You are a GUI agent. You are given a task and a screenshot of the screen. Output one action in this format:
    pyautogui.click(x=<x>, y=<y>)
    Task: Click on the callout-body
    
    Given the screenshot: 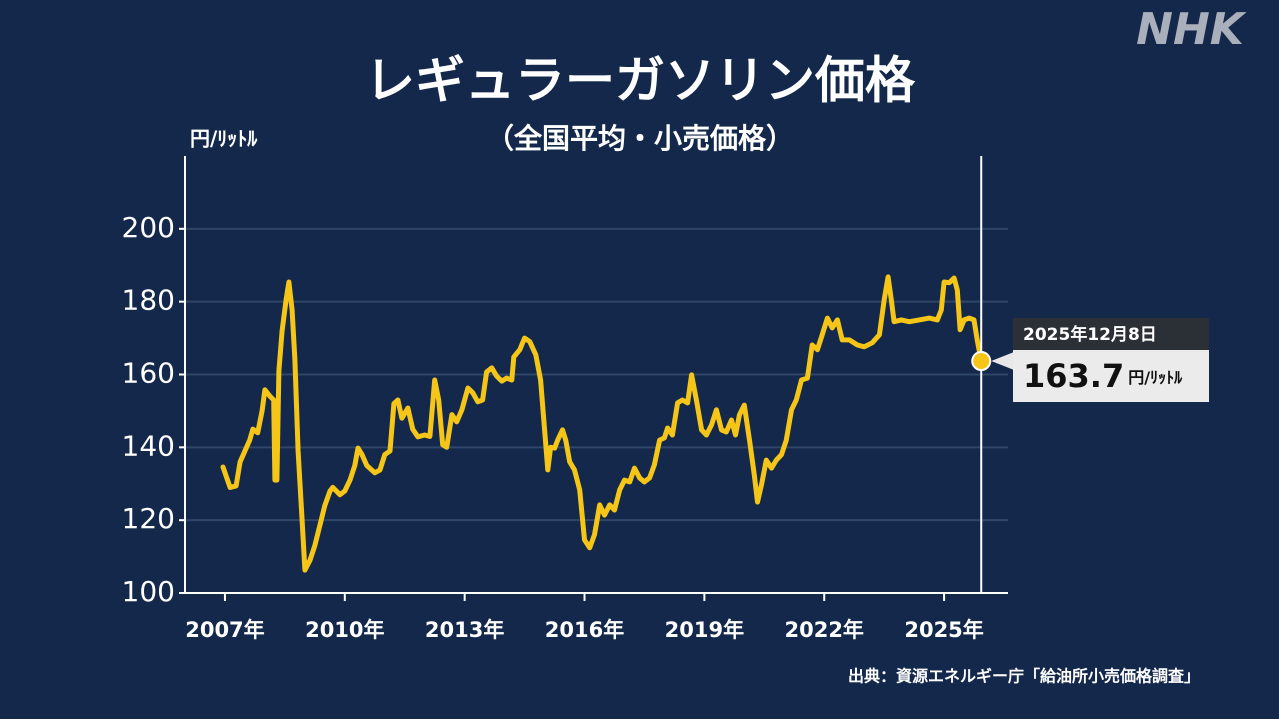 What is the action you would take?
    pyautogui.click(x=1111, y=376)
    